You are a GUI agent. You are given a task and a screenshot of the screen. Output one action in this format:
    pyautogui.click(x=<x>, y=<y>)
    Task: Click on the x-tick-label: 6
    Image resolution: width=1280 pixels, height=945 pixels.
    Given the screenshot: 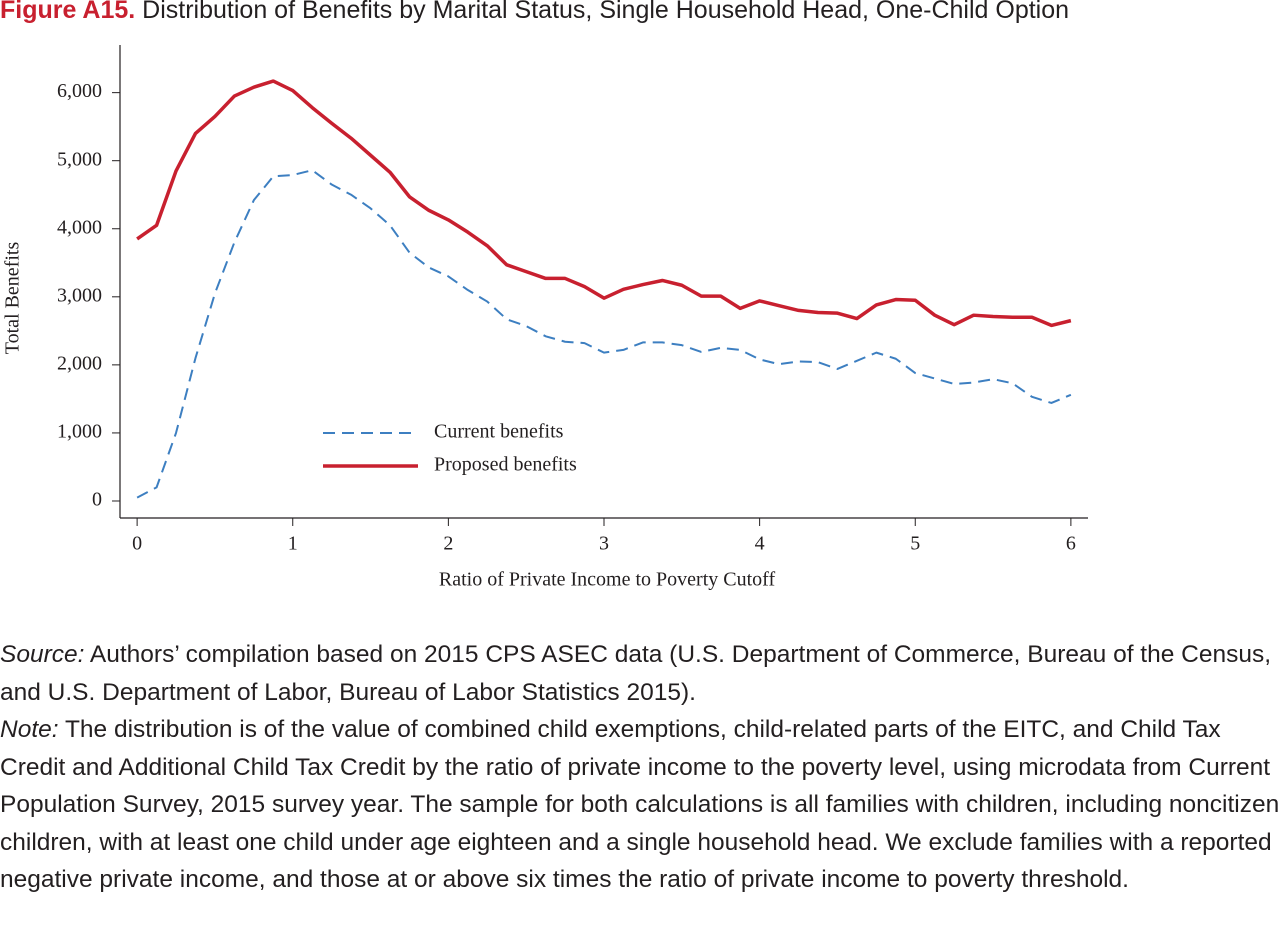 What is the action you would take?
    pyautogui.click(x=1071, y=544)
    